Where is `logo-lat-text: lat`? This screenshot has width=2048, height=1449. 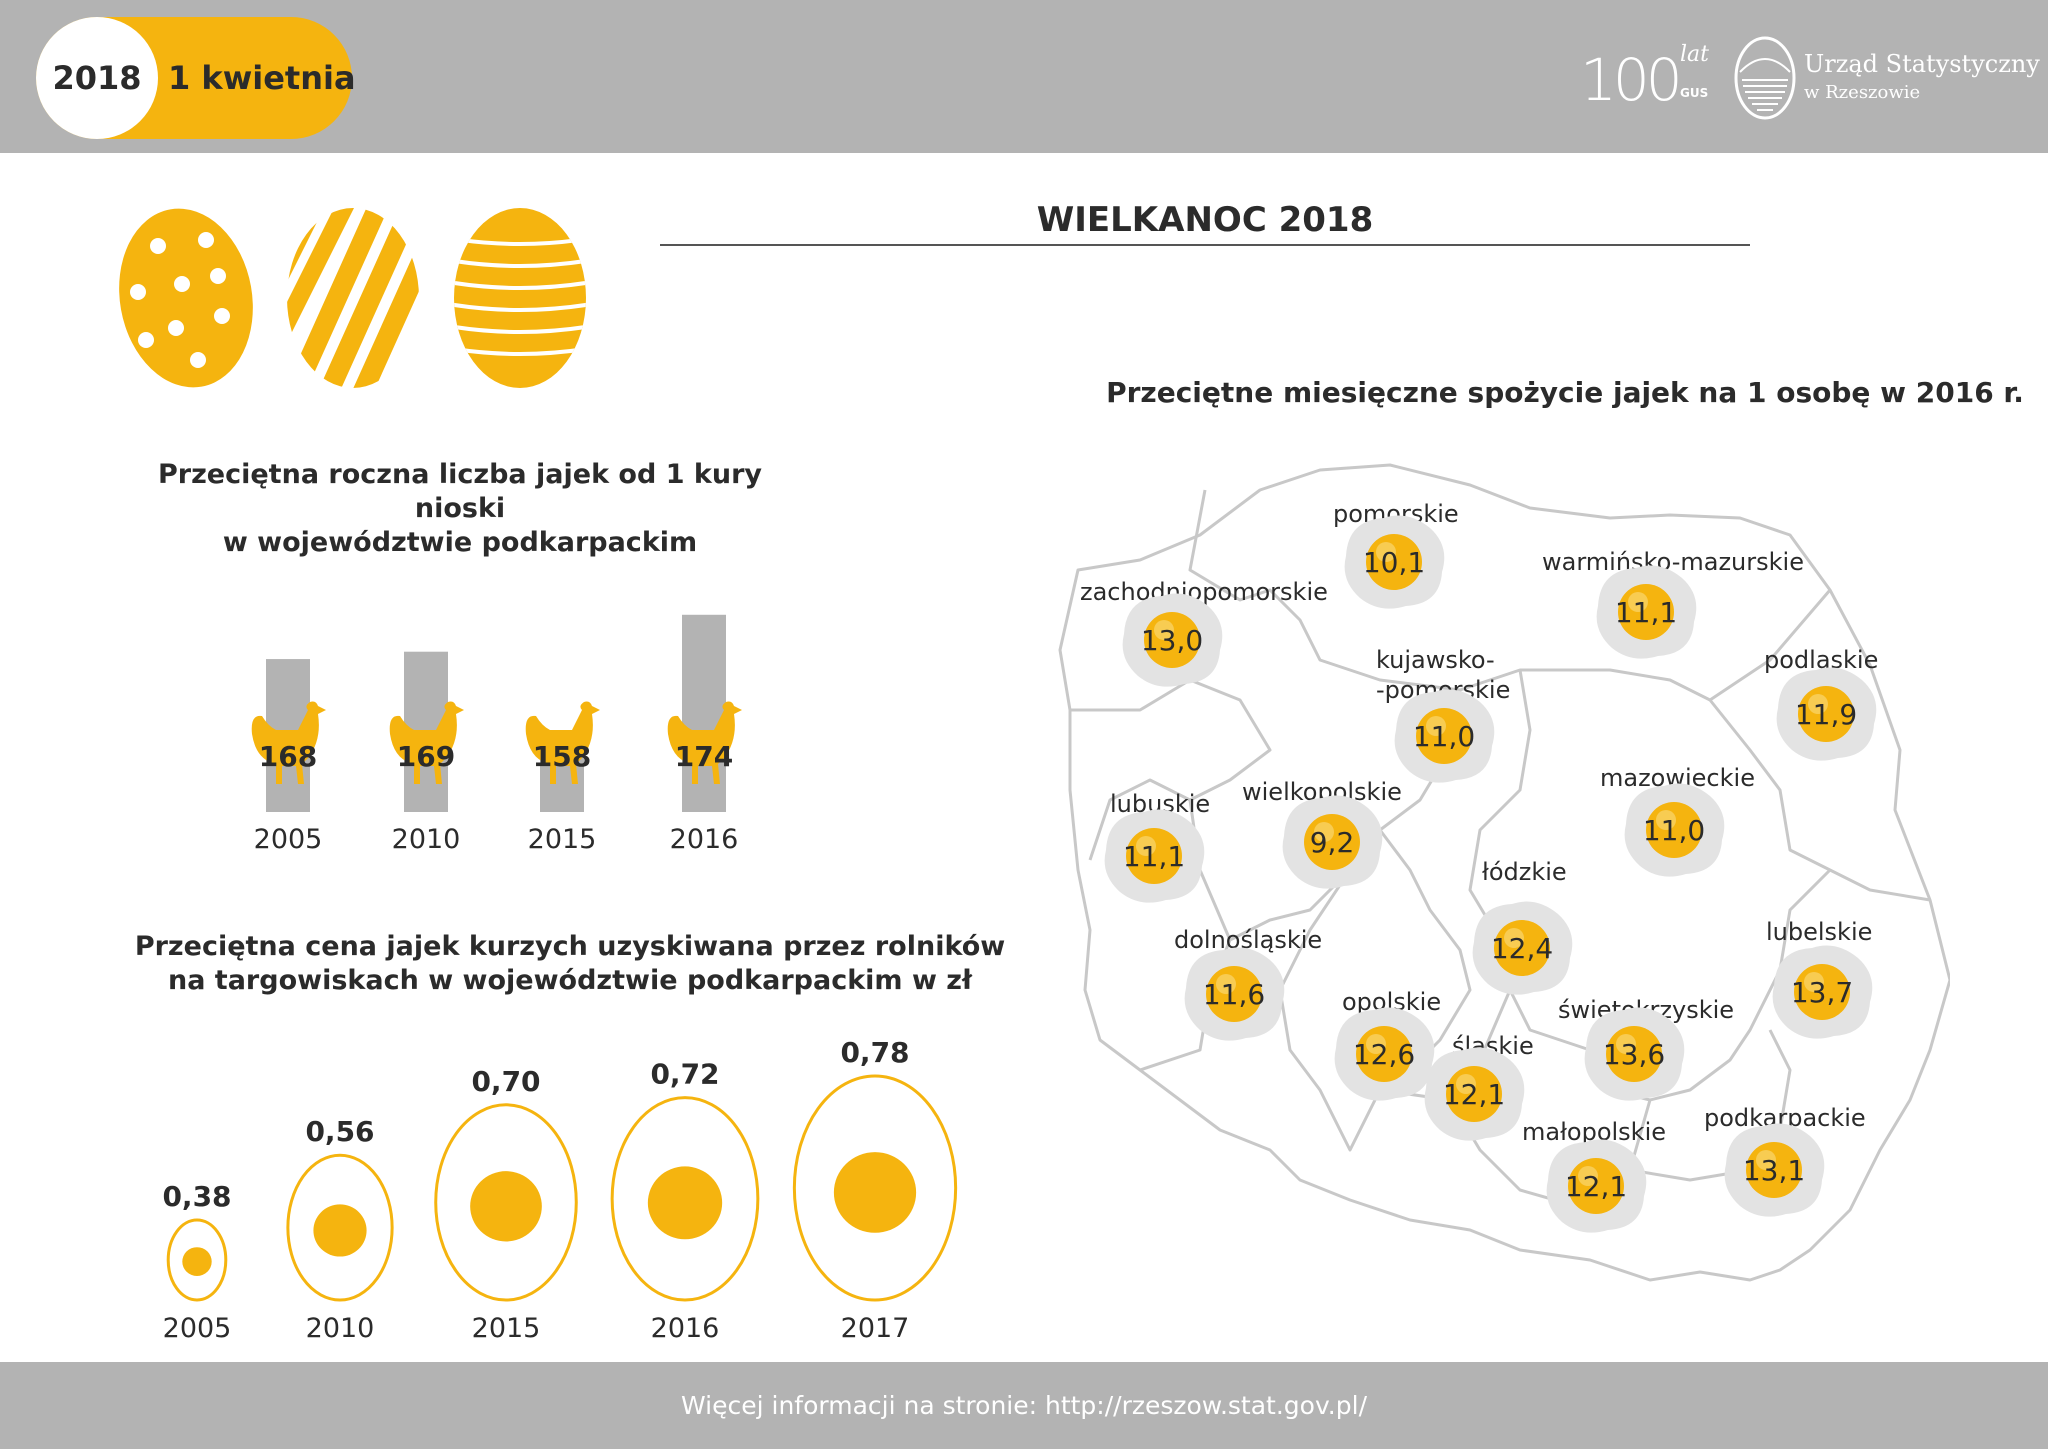 logo-lat-text: lat is located at coordinates (1694, 54).